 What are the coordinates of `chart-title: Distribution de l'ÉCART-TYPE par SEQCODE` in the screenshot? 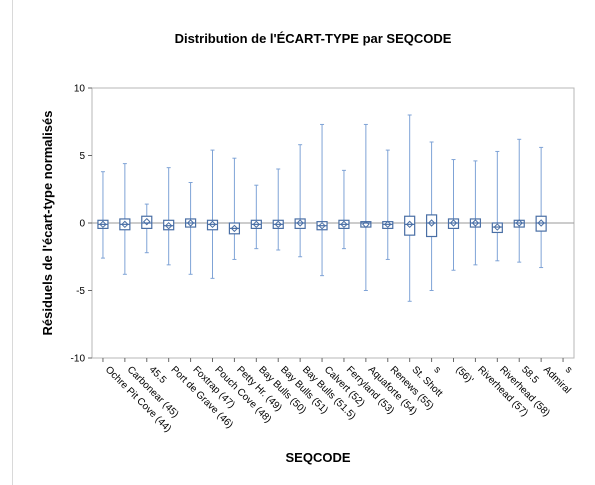 It's located at (313, 38).